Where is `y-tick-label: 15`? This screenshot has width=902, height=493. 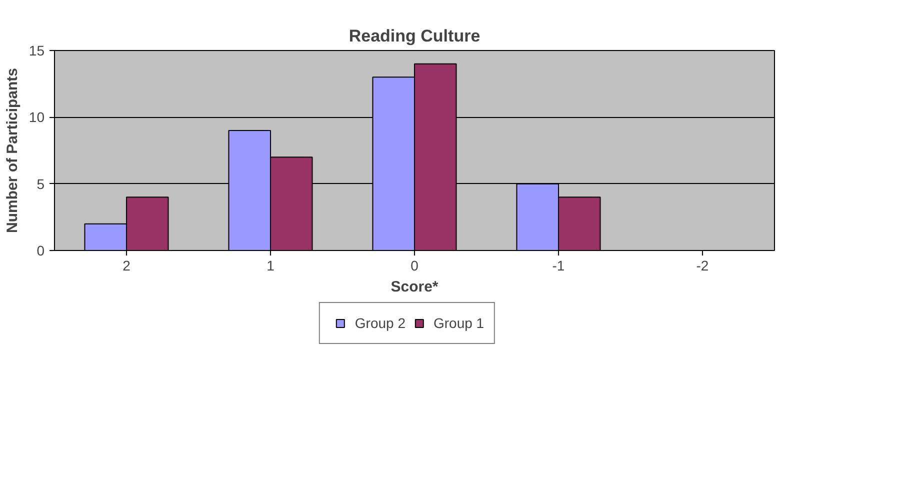
y-tick-label: 15 is located at coordinates (36, 50).